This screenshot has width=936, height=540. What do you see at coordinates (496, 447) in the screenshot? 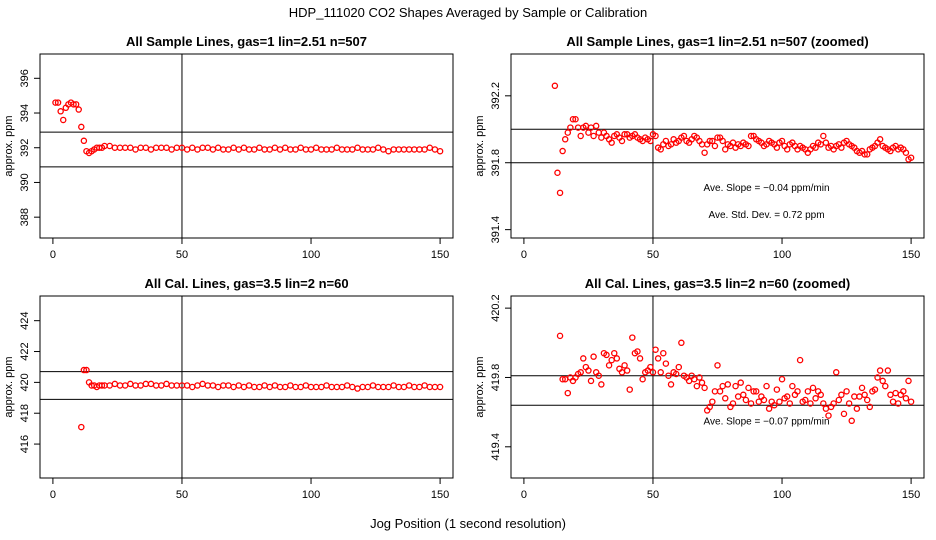
I see `y-tick-label: 419.4` at bounding box center [496, 447].